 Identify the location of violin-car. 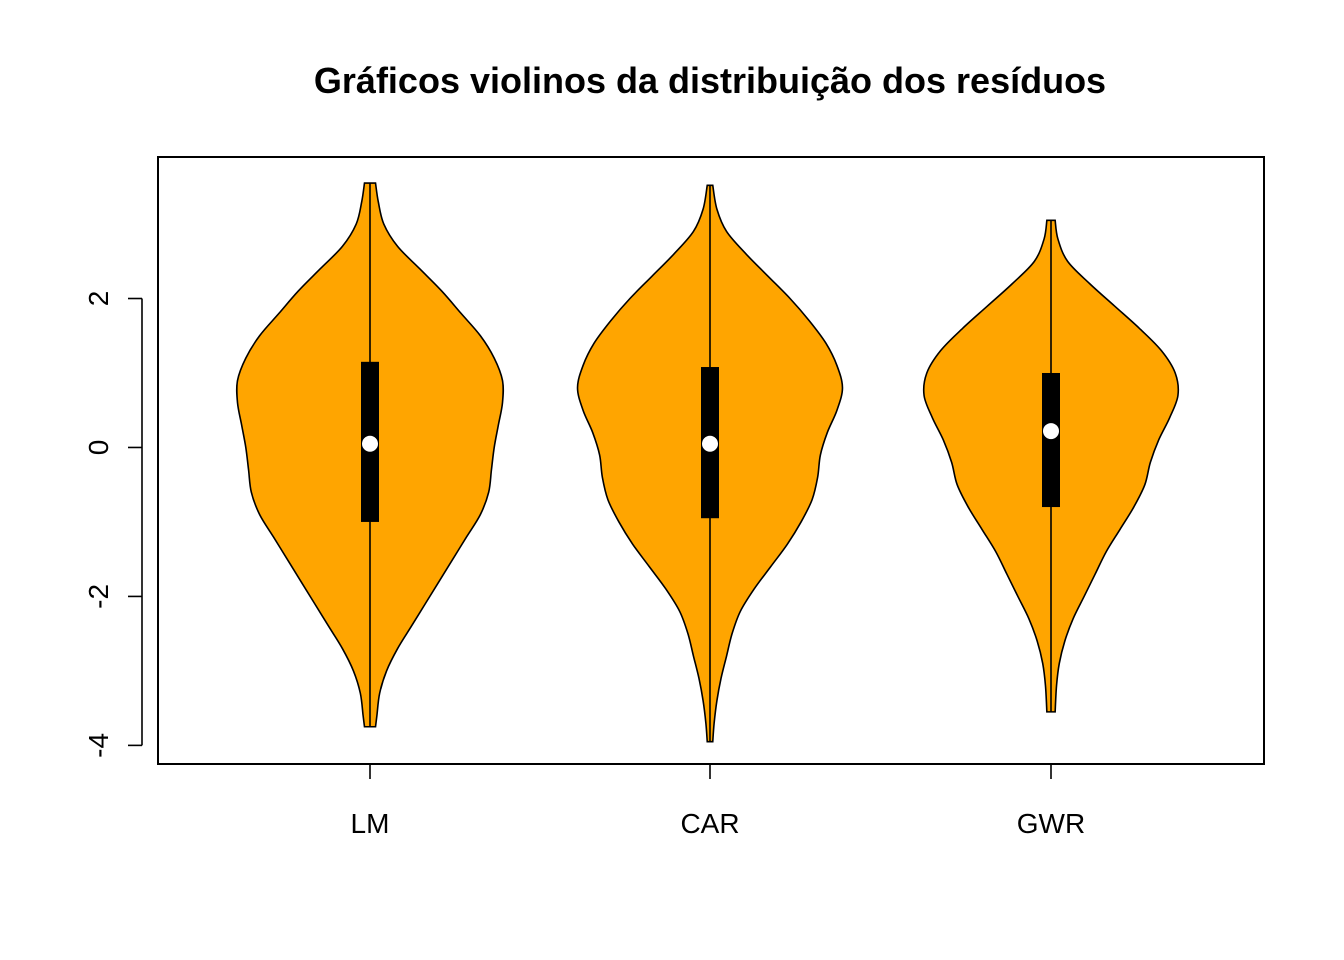
(710, 463).